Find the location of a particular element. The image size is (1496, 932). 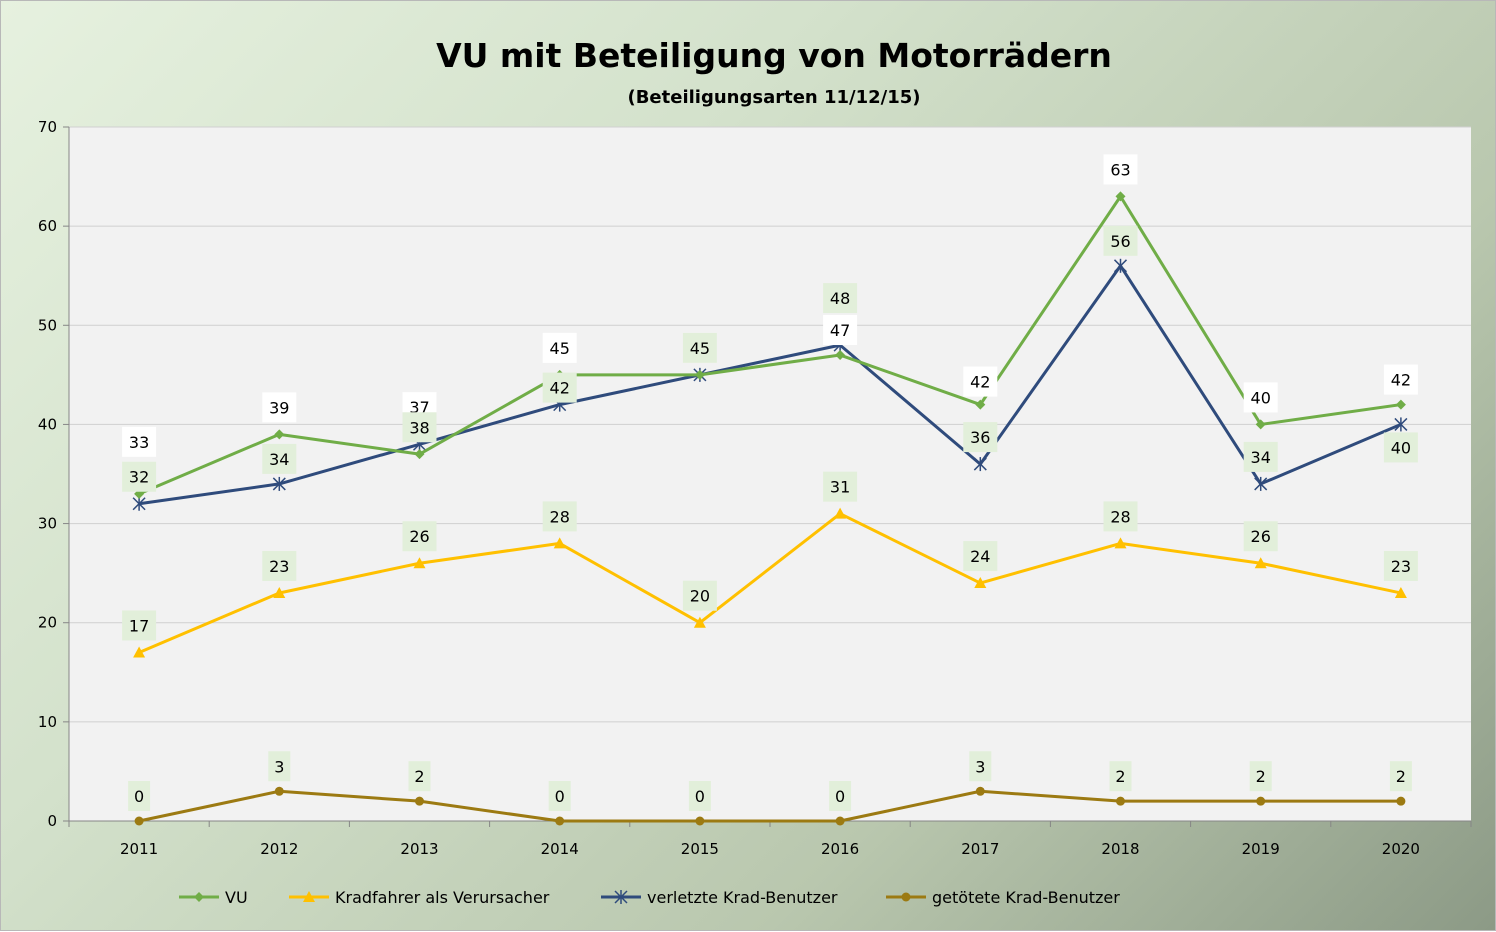

data-label: 40 is located at coordinates (1260, 397).